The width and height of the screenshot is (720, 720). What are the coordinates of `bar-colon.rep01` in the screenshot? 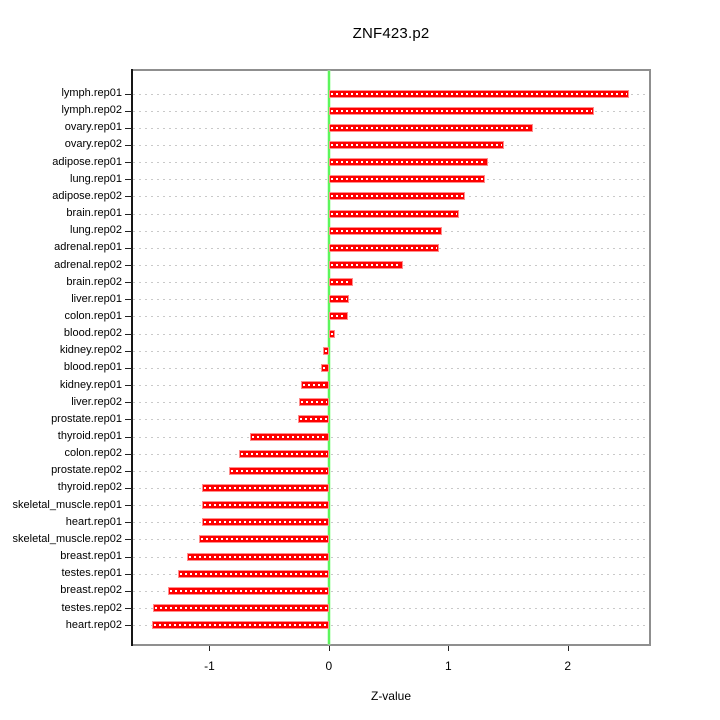 It's located at (338, 316).